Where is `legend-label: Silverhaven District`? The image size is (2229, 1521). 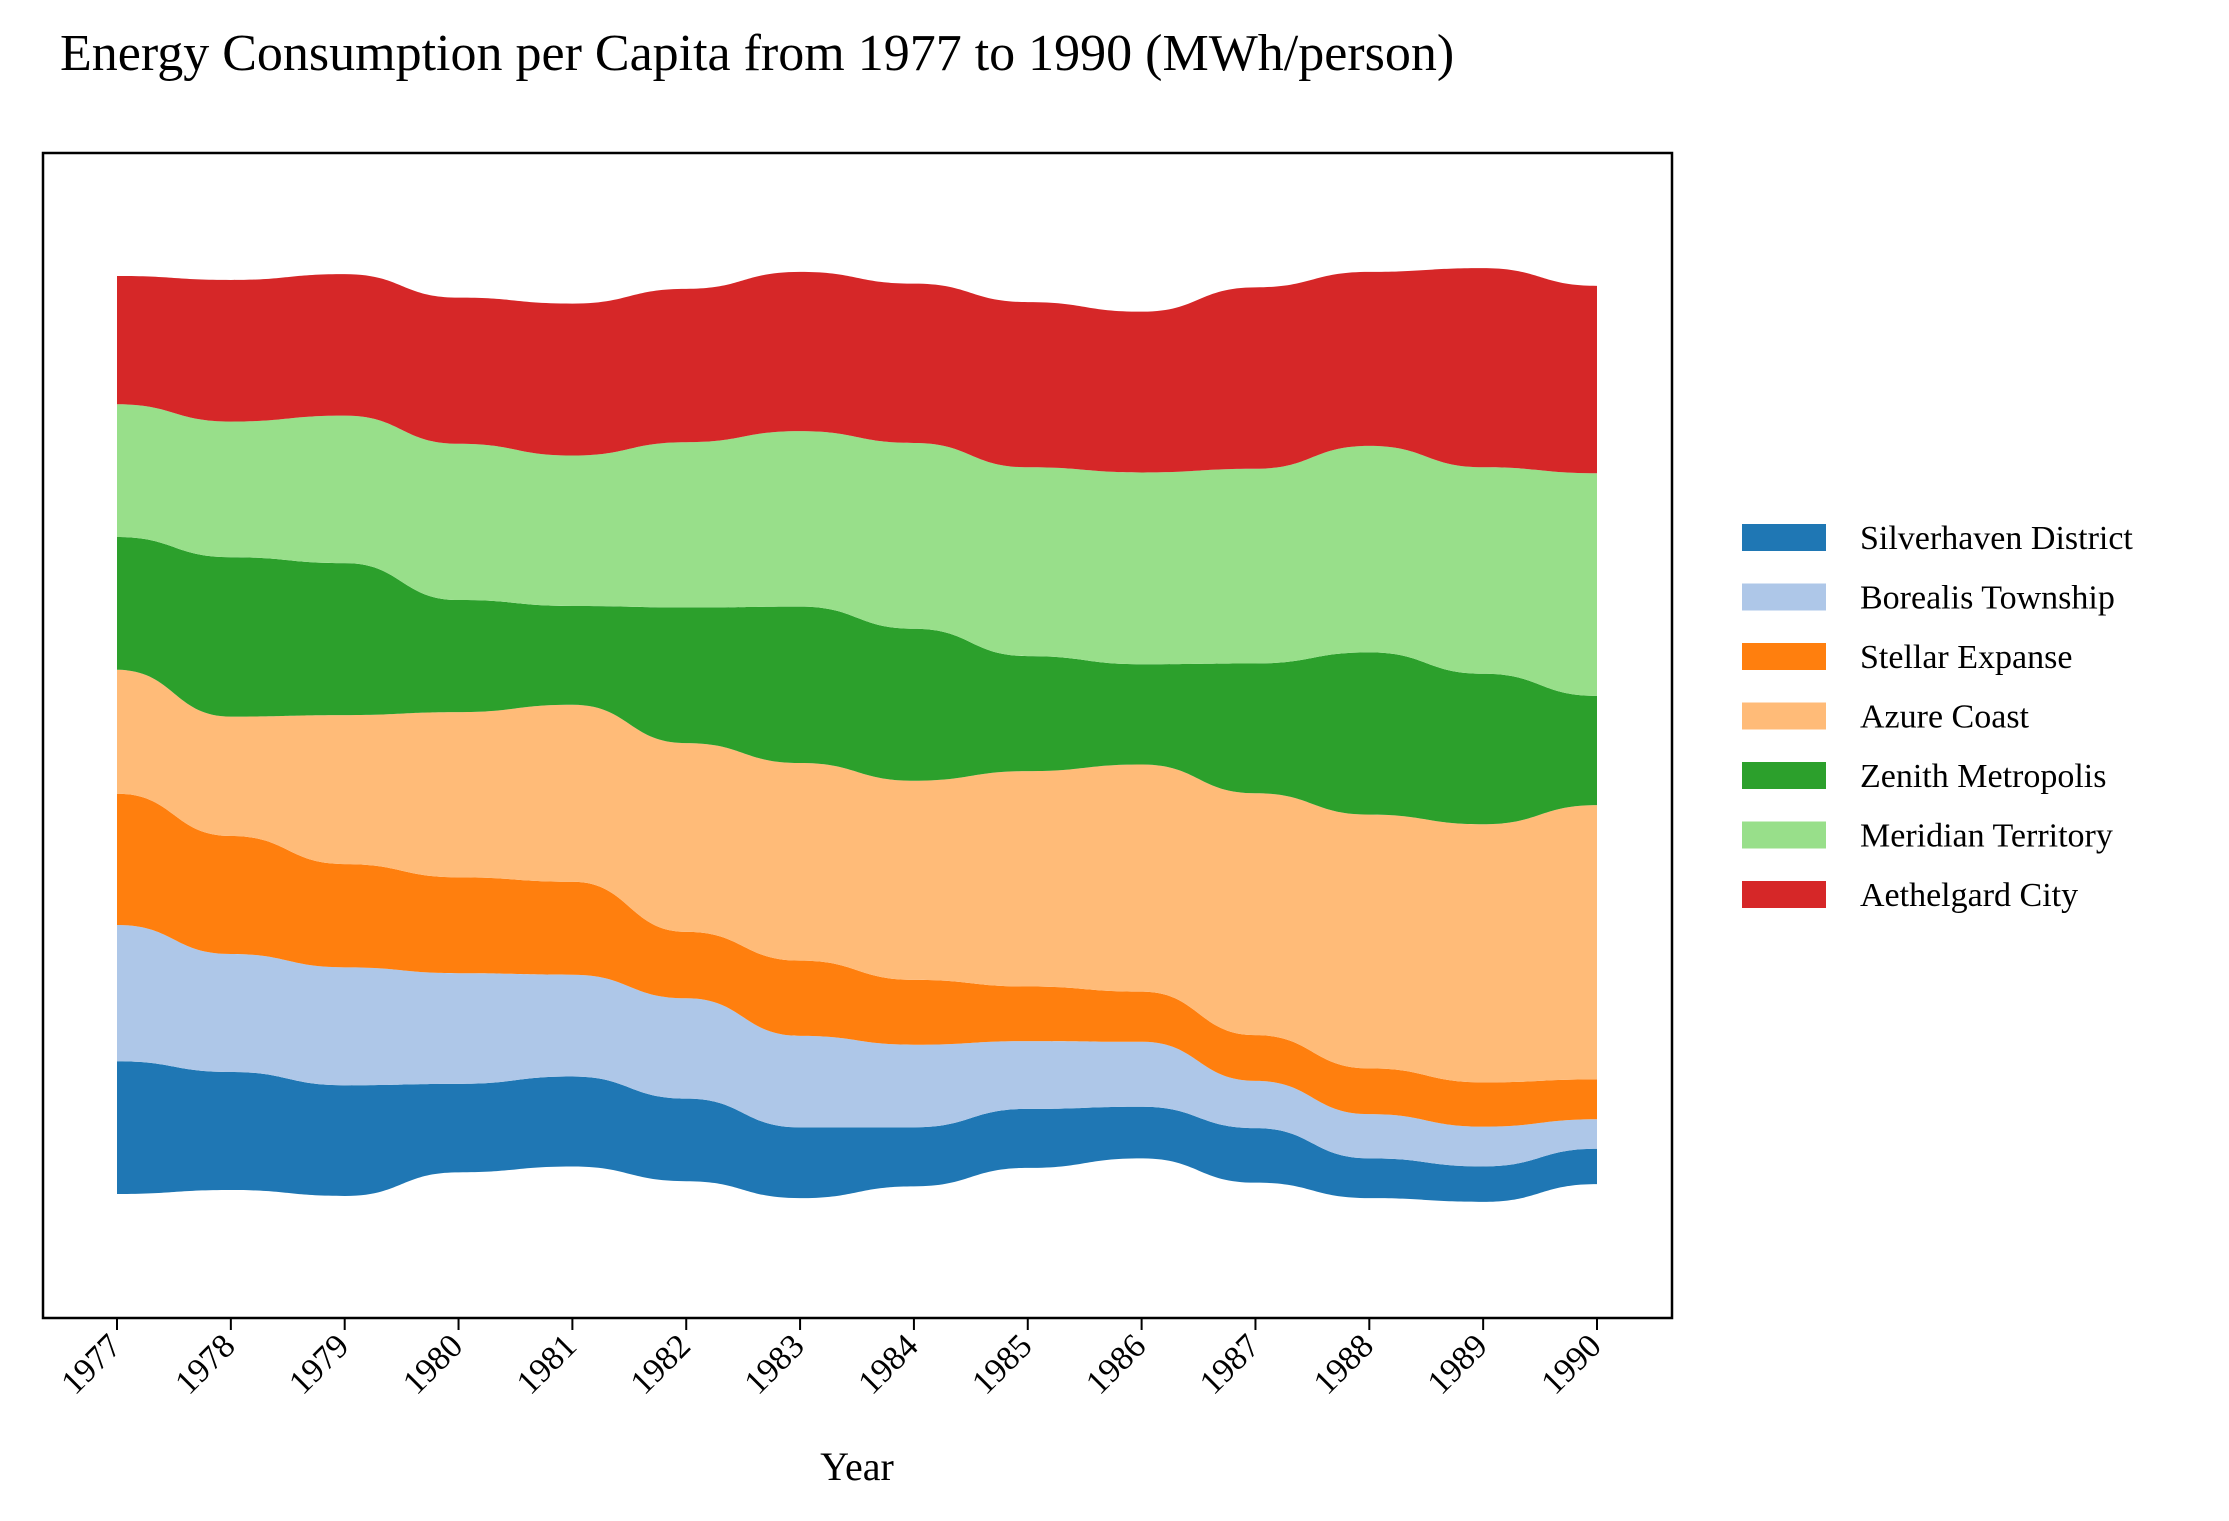
legend-label: Silverhaven District is located at coordinates (1996, 538).